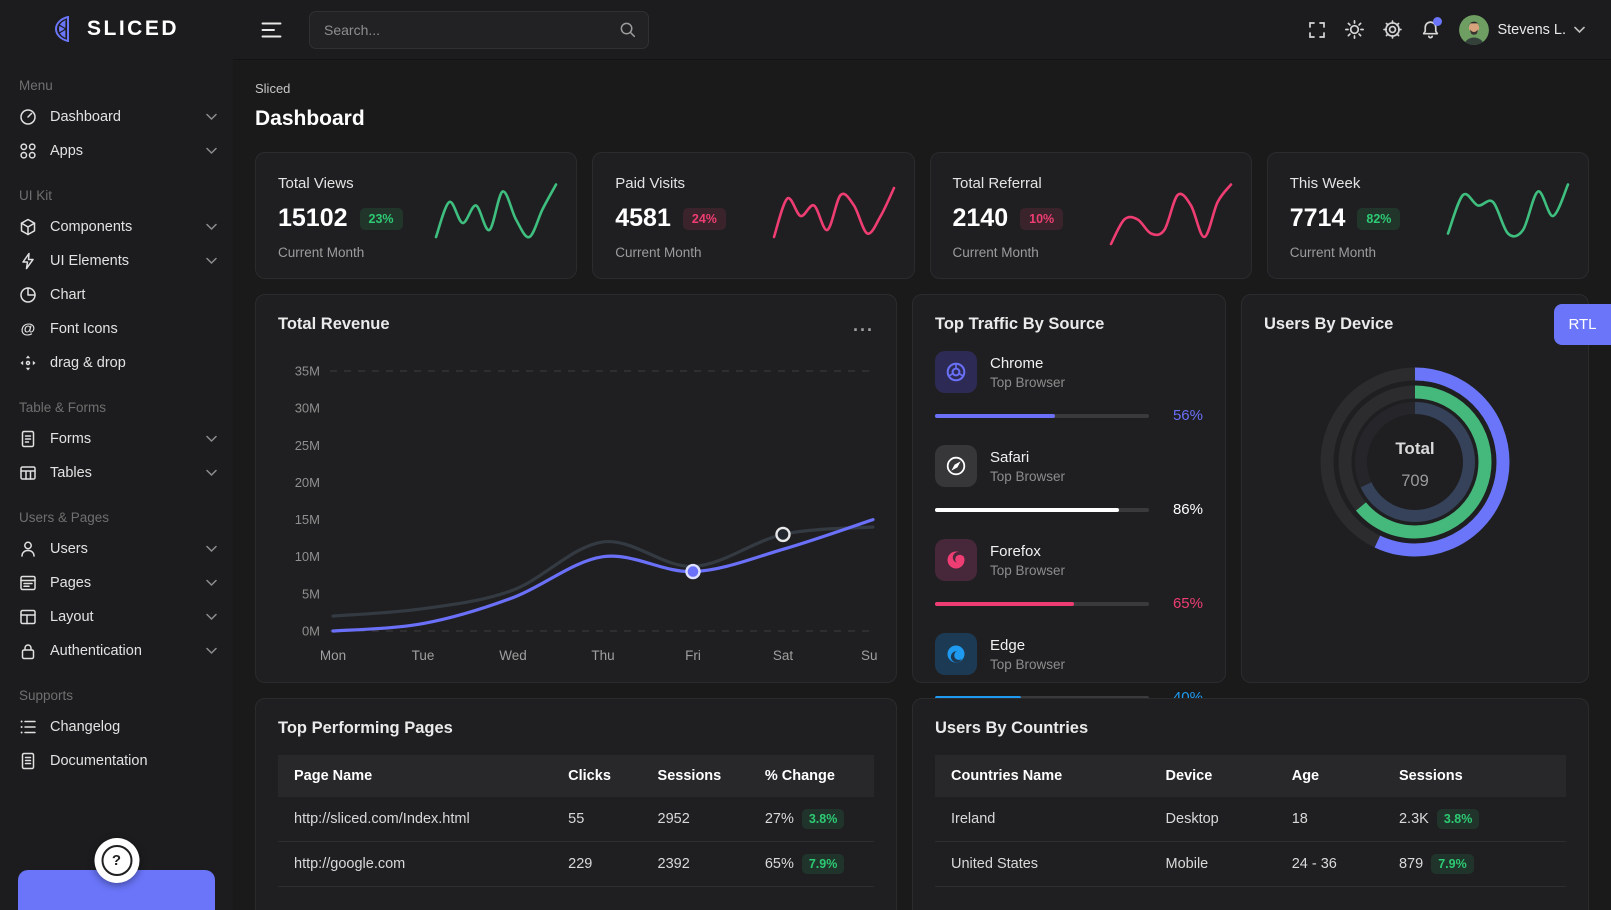 This screenshot has height=910, width=1611. What do you see at coordinates (1017, 363) in the screenshot?
I see `traffic-source-name: Chrome` at bounding box center [1017, 363].